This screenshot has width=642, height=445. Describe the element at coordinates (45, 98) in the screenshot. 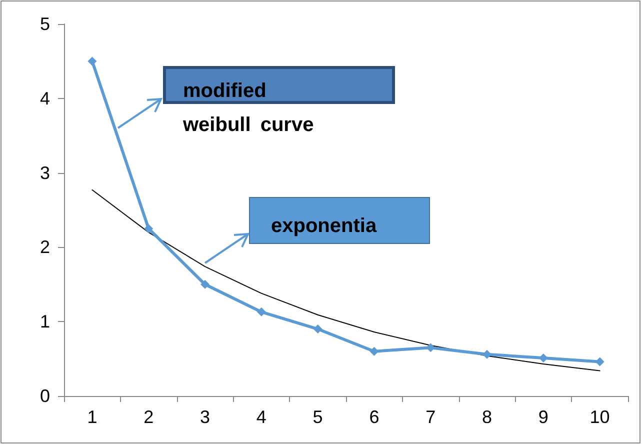

I see `y-tick-label: 4` at that location.